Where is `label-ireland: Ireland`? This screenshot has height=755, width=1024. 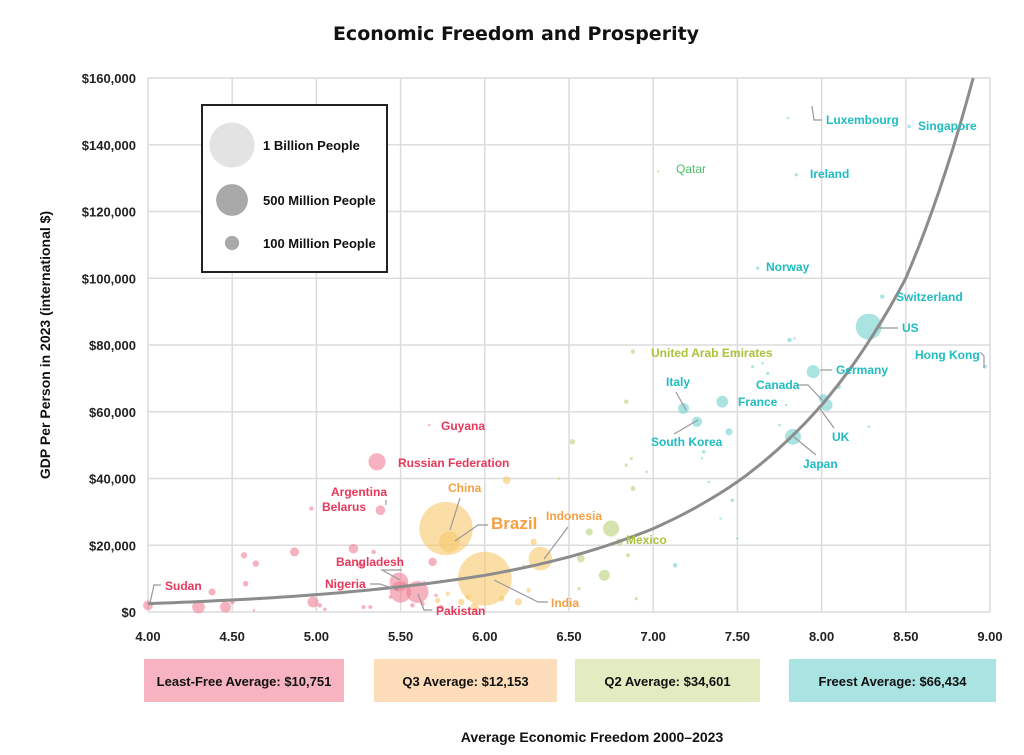
label-ireland: Ireland is located at coordinates (829, 174).